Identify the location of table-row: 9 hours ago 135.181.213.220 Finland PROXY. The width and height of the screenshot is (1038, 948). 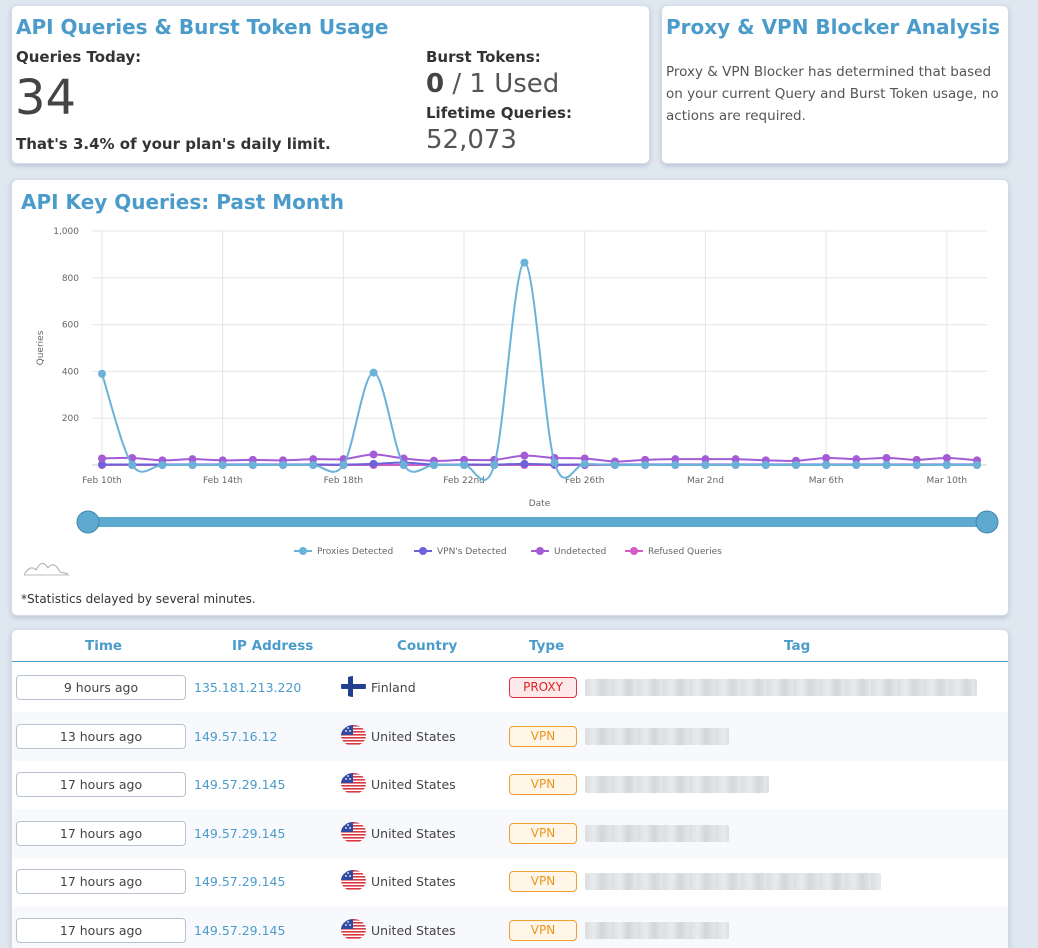
(510, 687).